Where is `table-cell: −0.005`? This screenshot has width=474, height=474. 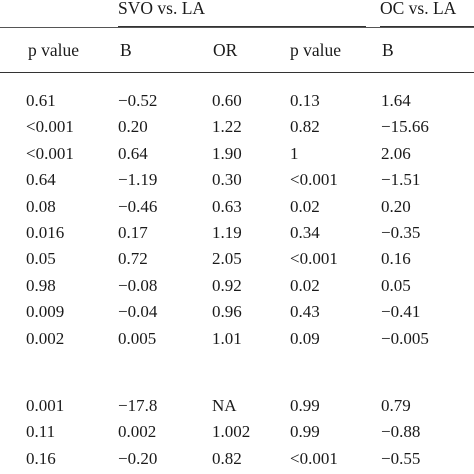
table-cell: −0.005 is located at coordinates (405, 338).